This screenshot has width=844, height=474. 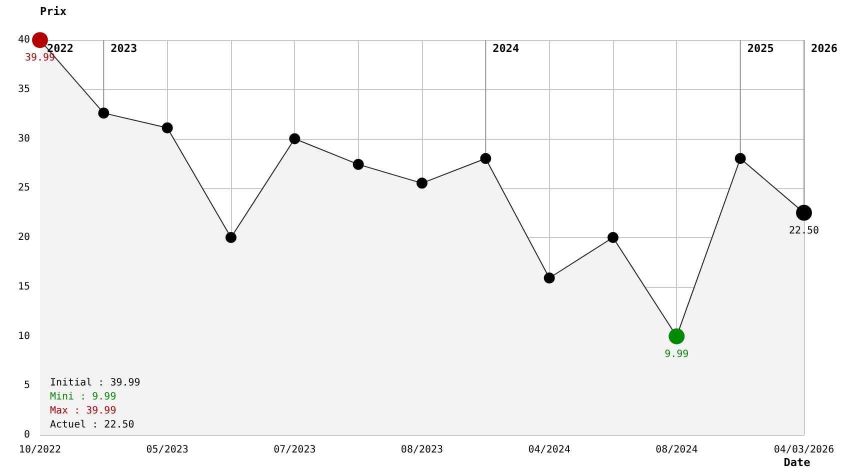 I want to click on data-label: 39.99, so click(x=40, y=58).